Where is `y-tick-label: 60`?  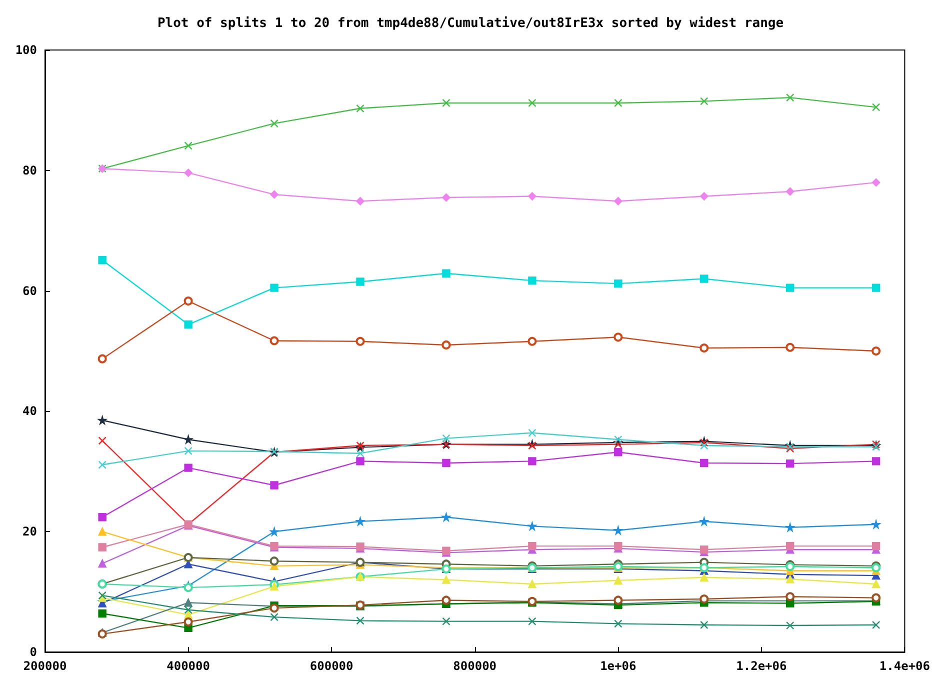 y-tick-label: 60 is located at coordinates (29, 291).